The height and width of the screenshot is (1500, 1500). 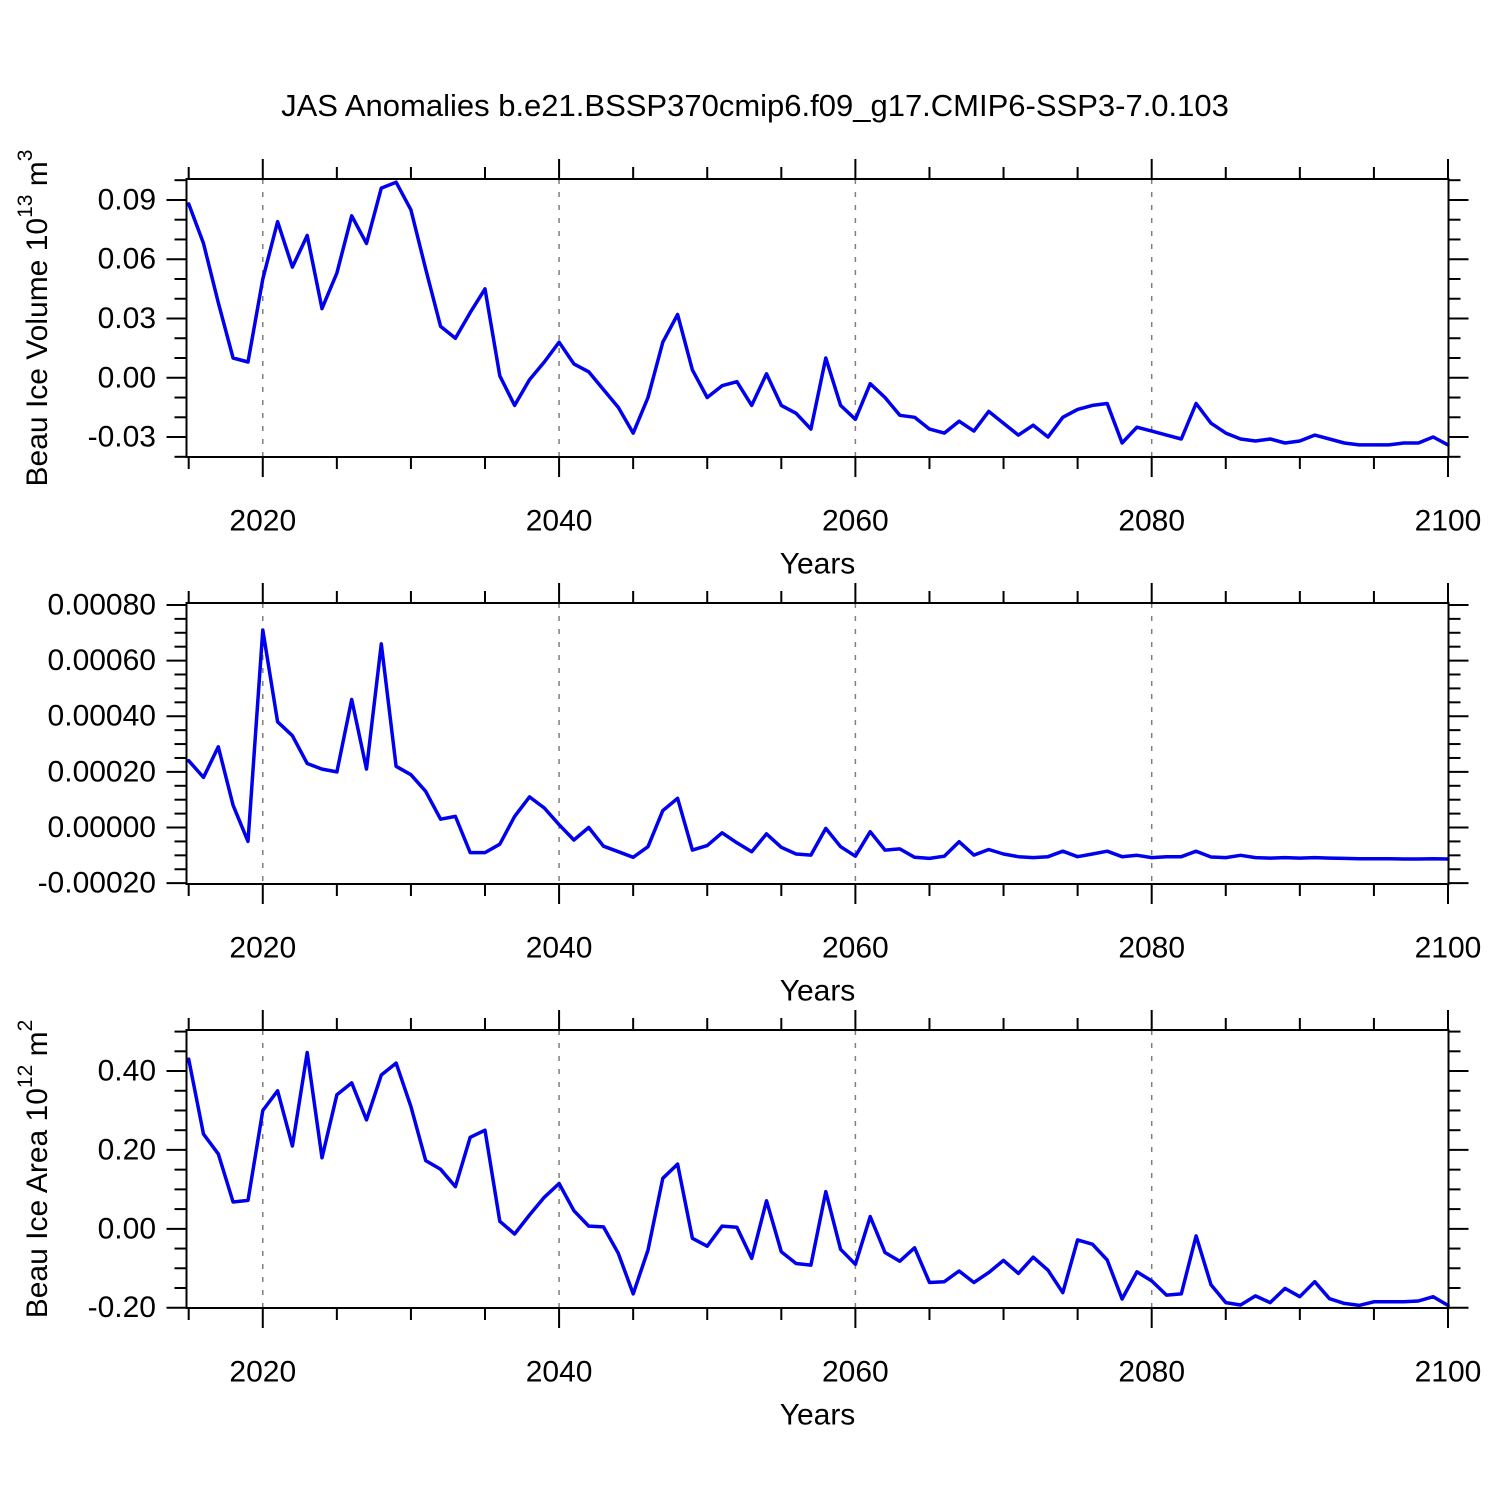 I want to click on y-tick-label: 0.00080, so click(x=102, y=604).